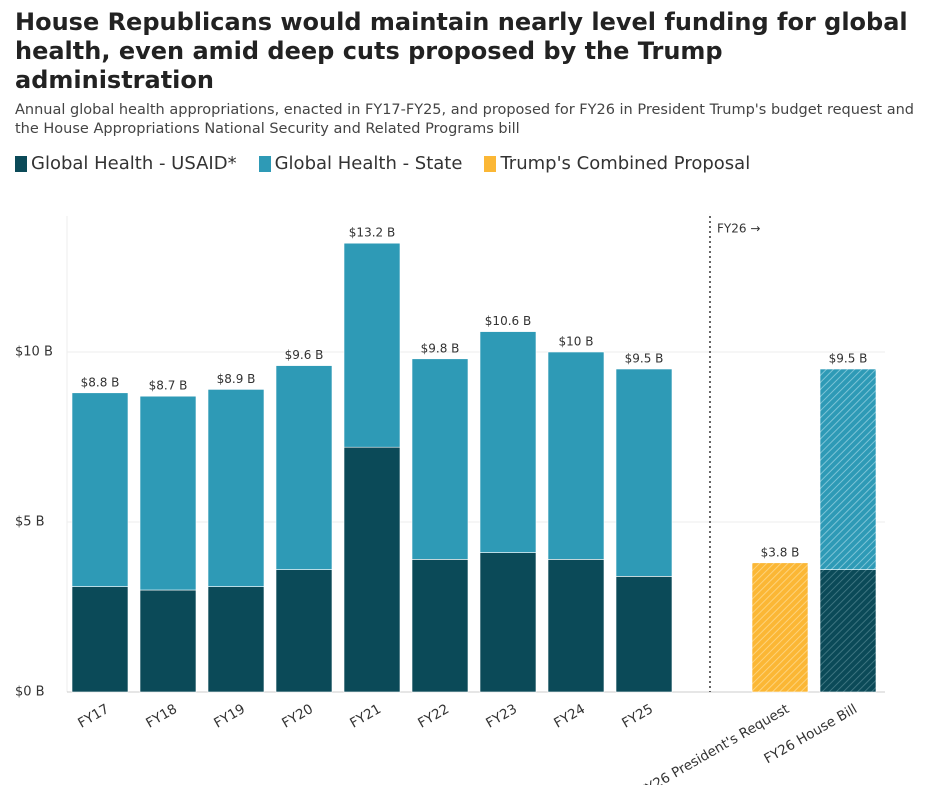  What do you see at coordinates (637, 716) in the screenshot?
I see `x-tick-label: FY25` at bounding box center [637, 716].